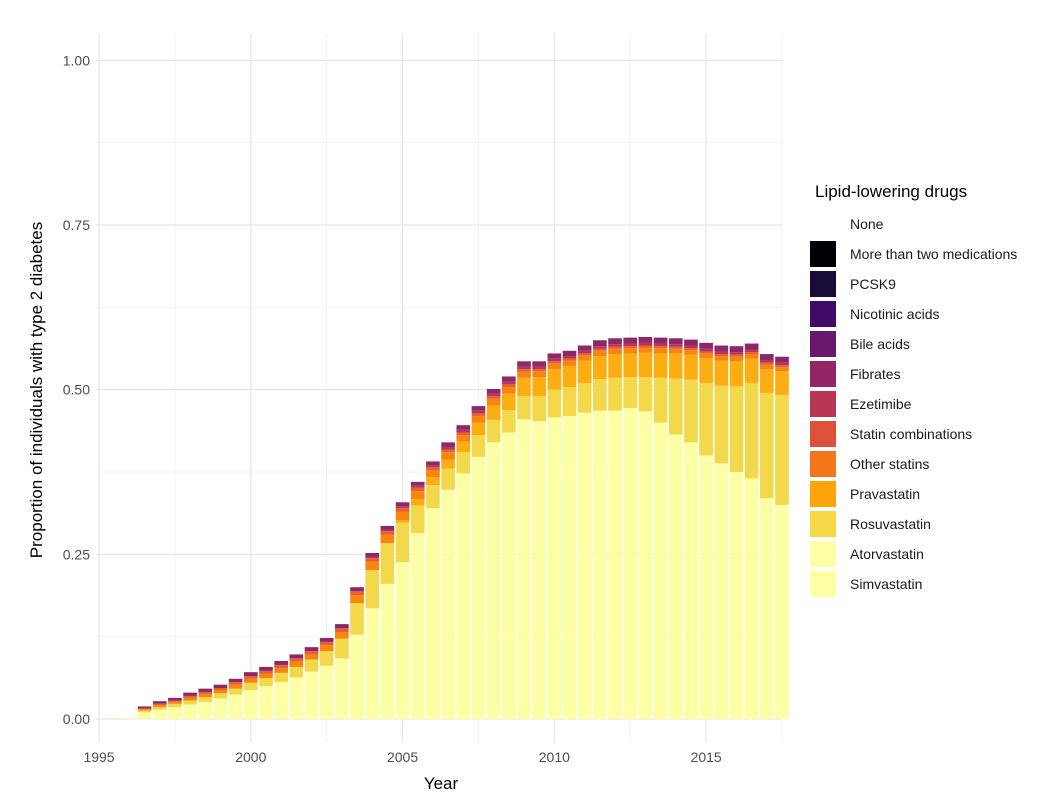 The height and width of the screenshot is (794, 1053). I want to click on x-tick-label: 2005, so click(402, 757).